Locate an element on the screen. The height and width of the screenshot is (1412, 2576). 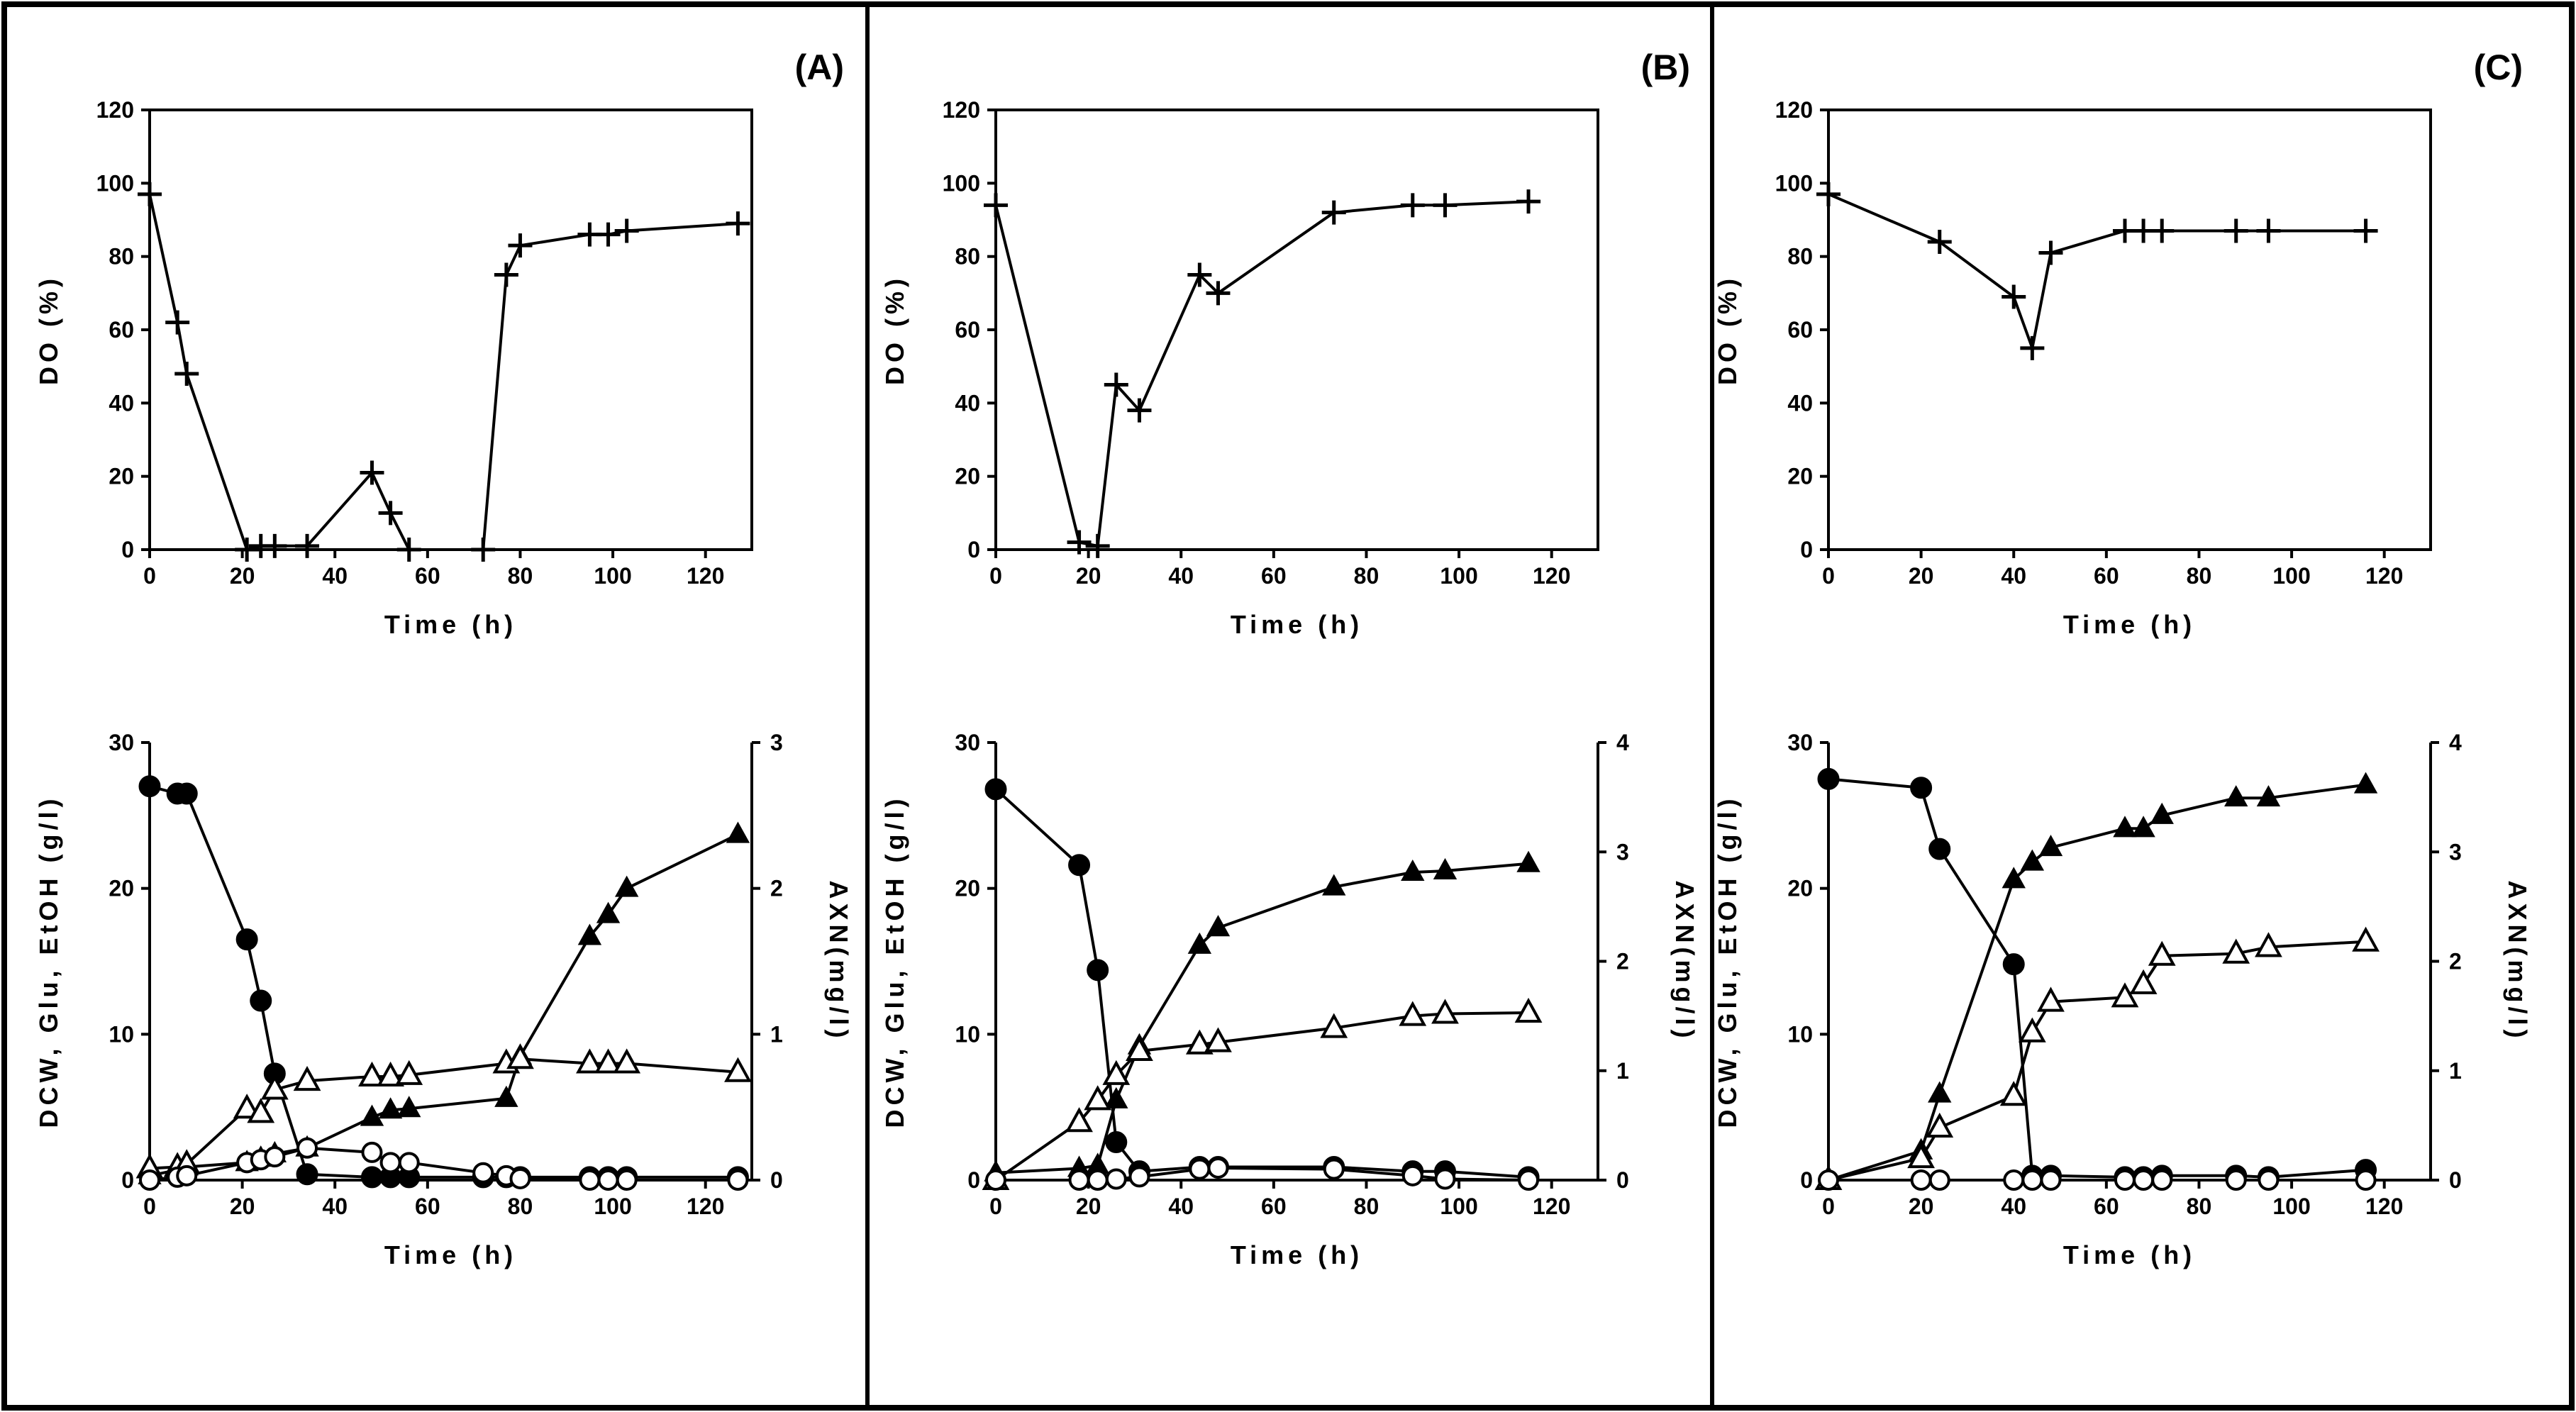
axes-frame is located at coordinates (451, 962).